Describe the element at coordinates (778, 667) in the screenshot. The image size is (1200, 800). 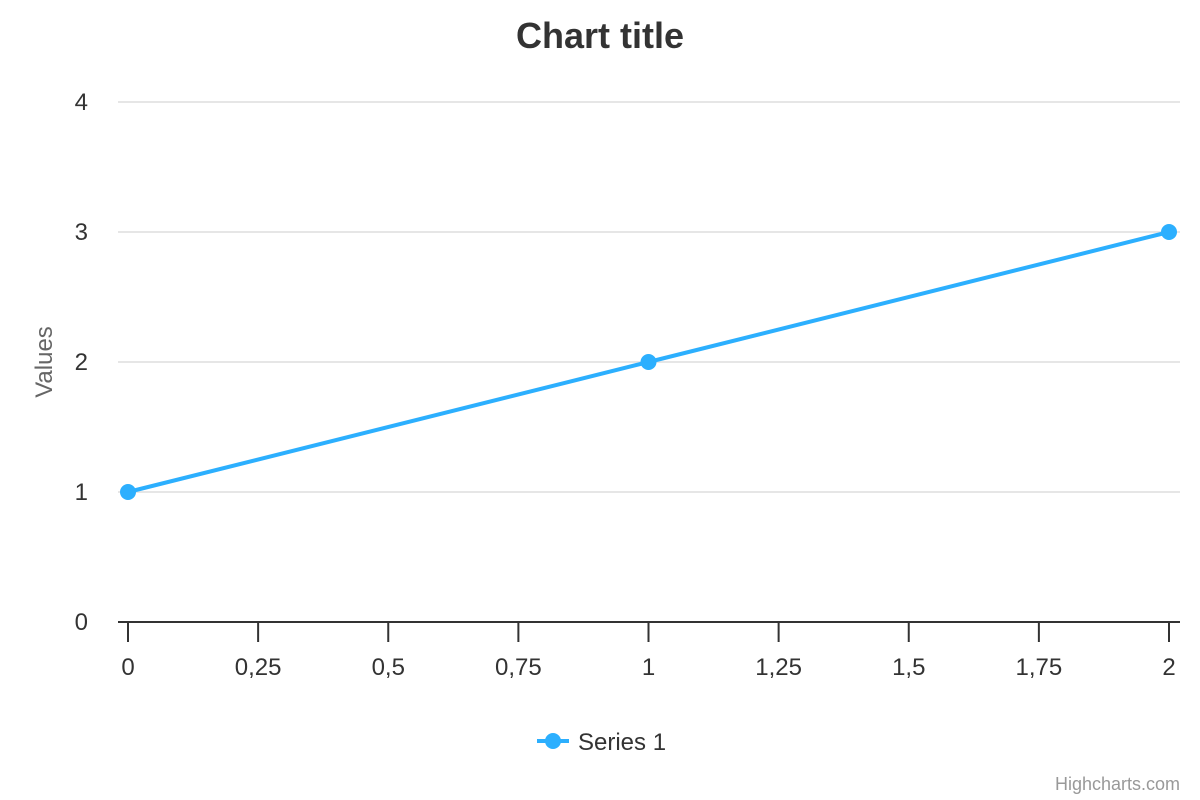
I see `x-tick-label: 1,25` at that location.